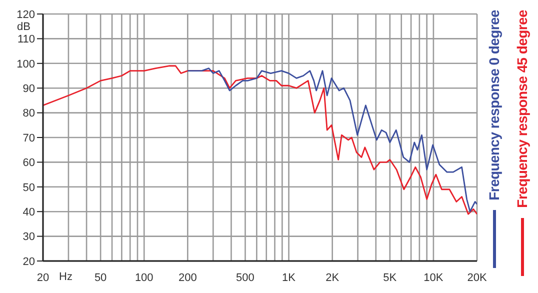  I want to click on x-tick-label: 10K, so click(434, 278).